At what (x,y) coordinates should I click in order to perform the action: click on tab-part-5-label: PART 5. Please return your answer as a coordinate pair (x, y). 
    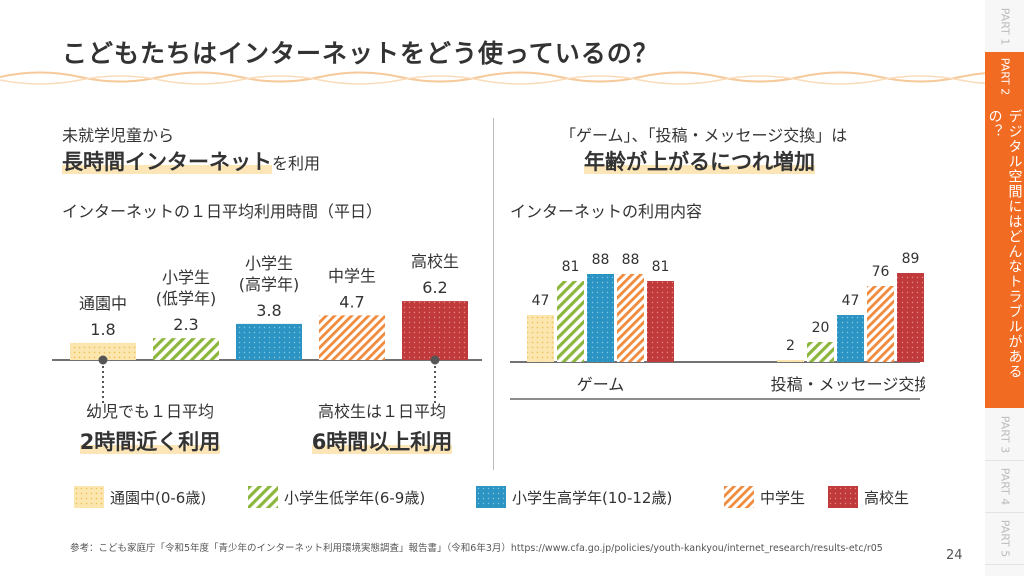
    Looking at the image, I should click on (1004, 538).